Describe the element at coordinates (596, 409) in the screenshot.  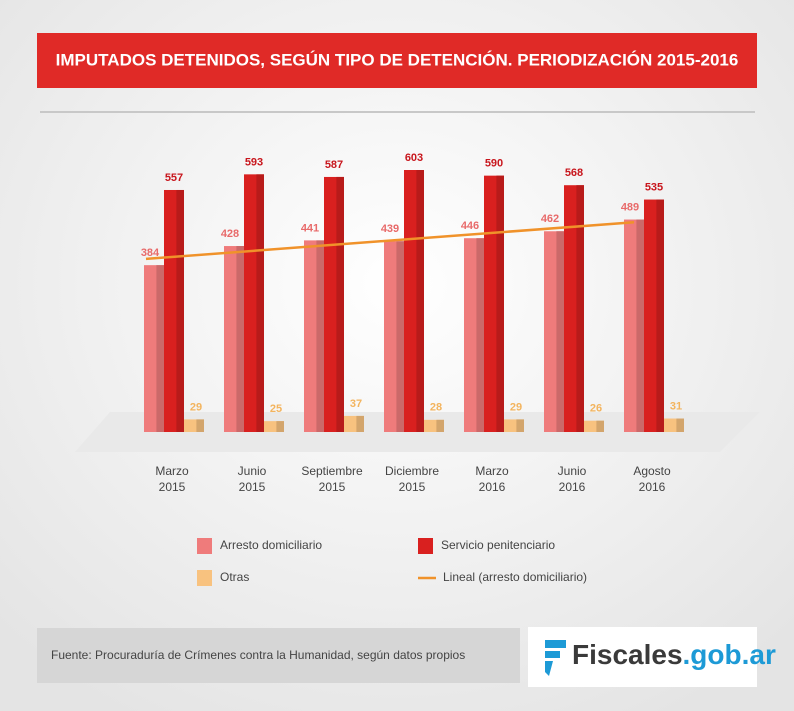
I see `data-label: 26` at that location.